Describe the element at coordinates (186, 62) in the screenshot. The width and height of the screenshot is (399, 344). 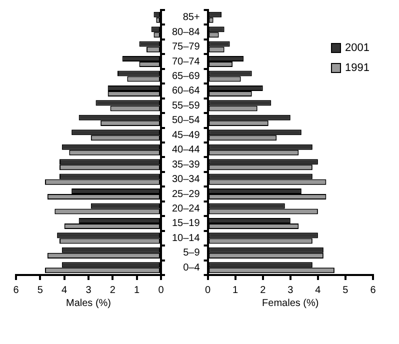
I see `y-tick-label: 70–74` at that location.